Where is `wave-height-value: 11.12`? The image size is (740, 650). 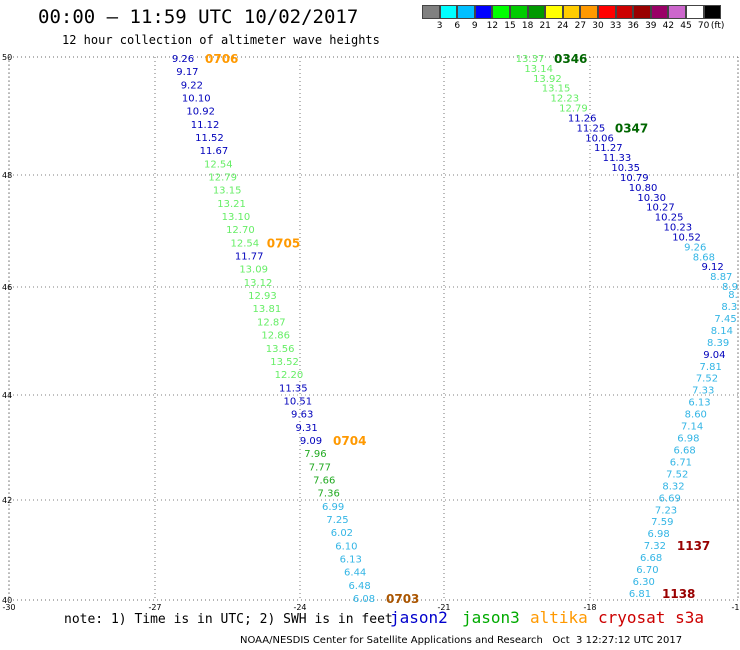
wave-height-value: 11.12 is located at coordinates (205, 125).